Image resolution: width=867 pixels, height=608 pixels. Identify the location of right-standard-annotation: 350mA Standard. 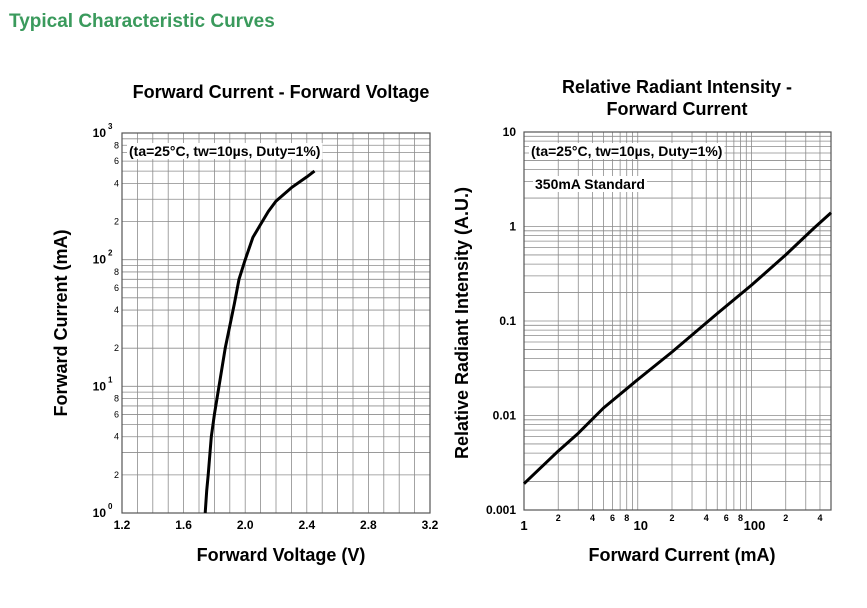
(590, 184).